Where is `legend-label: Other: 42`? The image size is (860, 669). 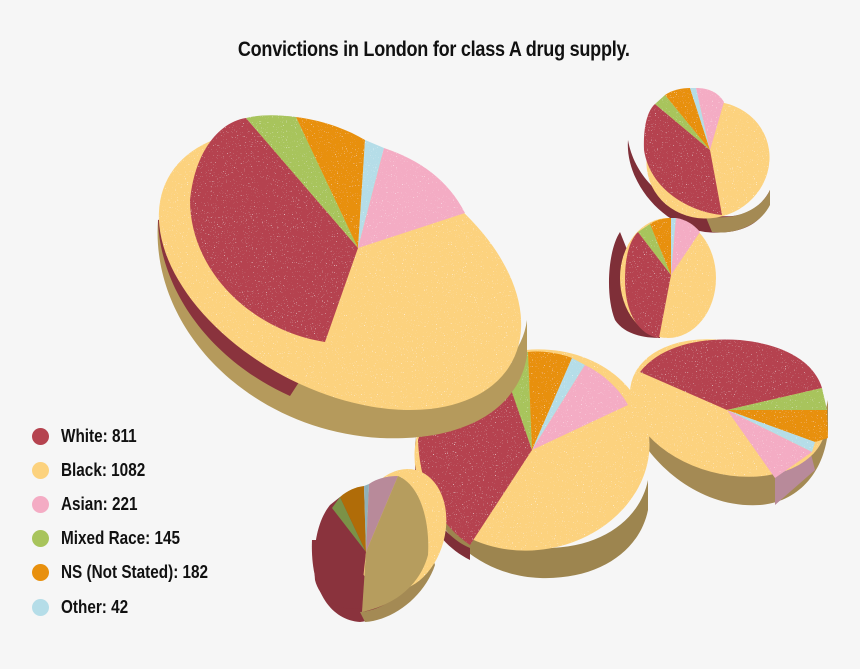
legend-label: Other: 42 is located at coordinates (95, 606).